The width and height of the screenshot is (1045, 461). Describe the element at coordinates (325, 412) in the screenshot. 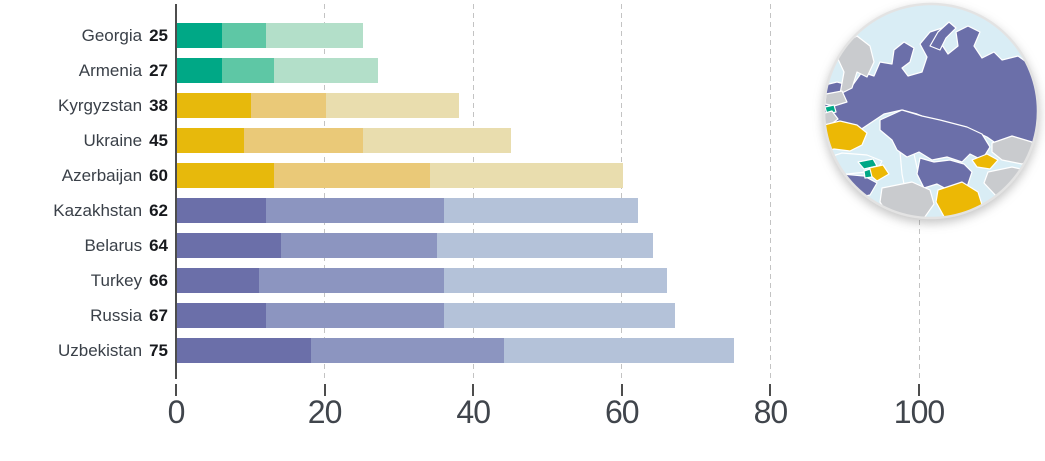

I see `axis-tick-label-20: 20` at that location.